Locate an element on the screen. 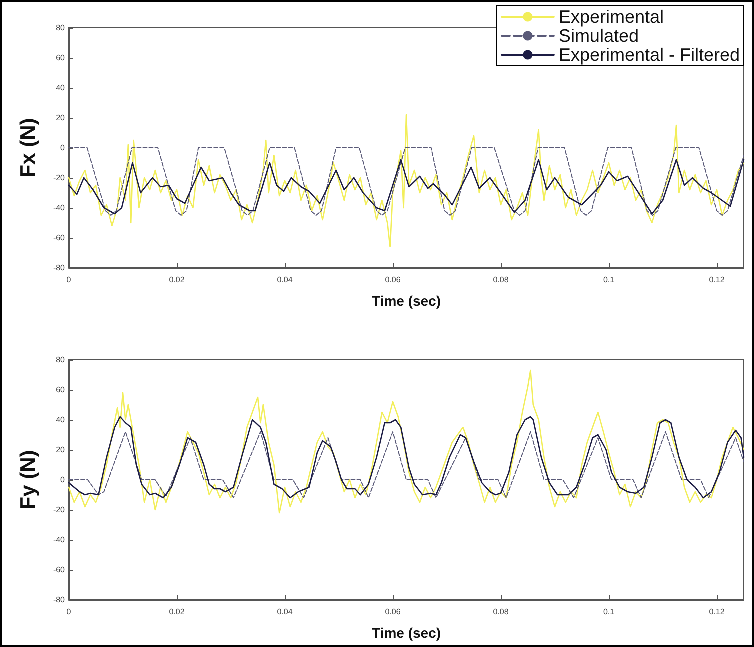 This screenshot has height=647, width=754. y-axis-title: Fy (N) is located at coordinates (28, 480).